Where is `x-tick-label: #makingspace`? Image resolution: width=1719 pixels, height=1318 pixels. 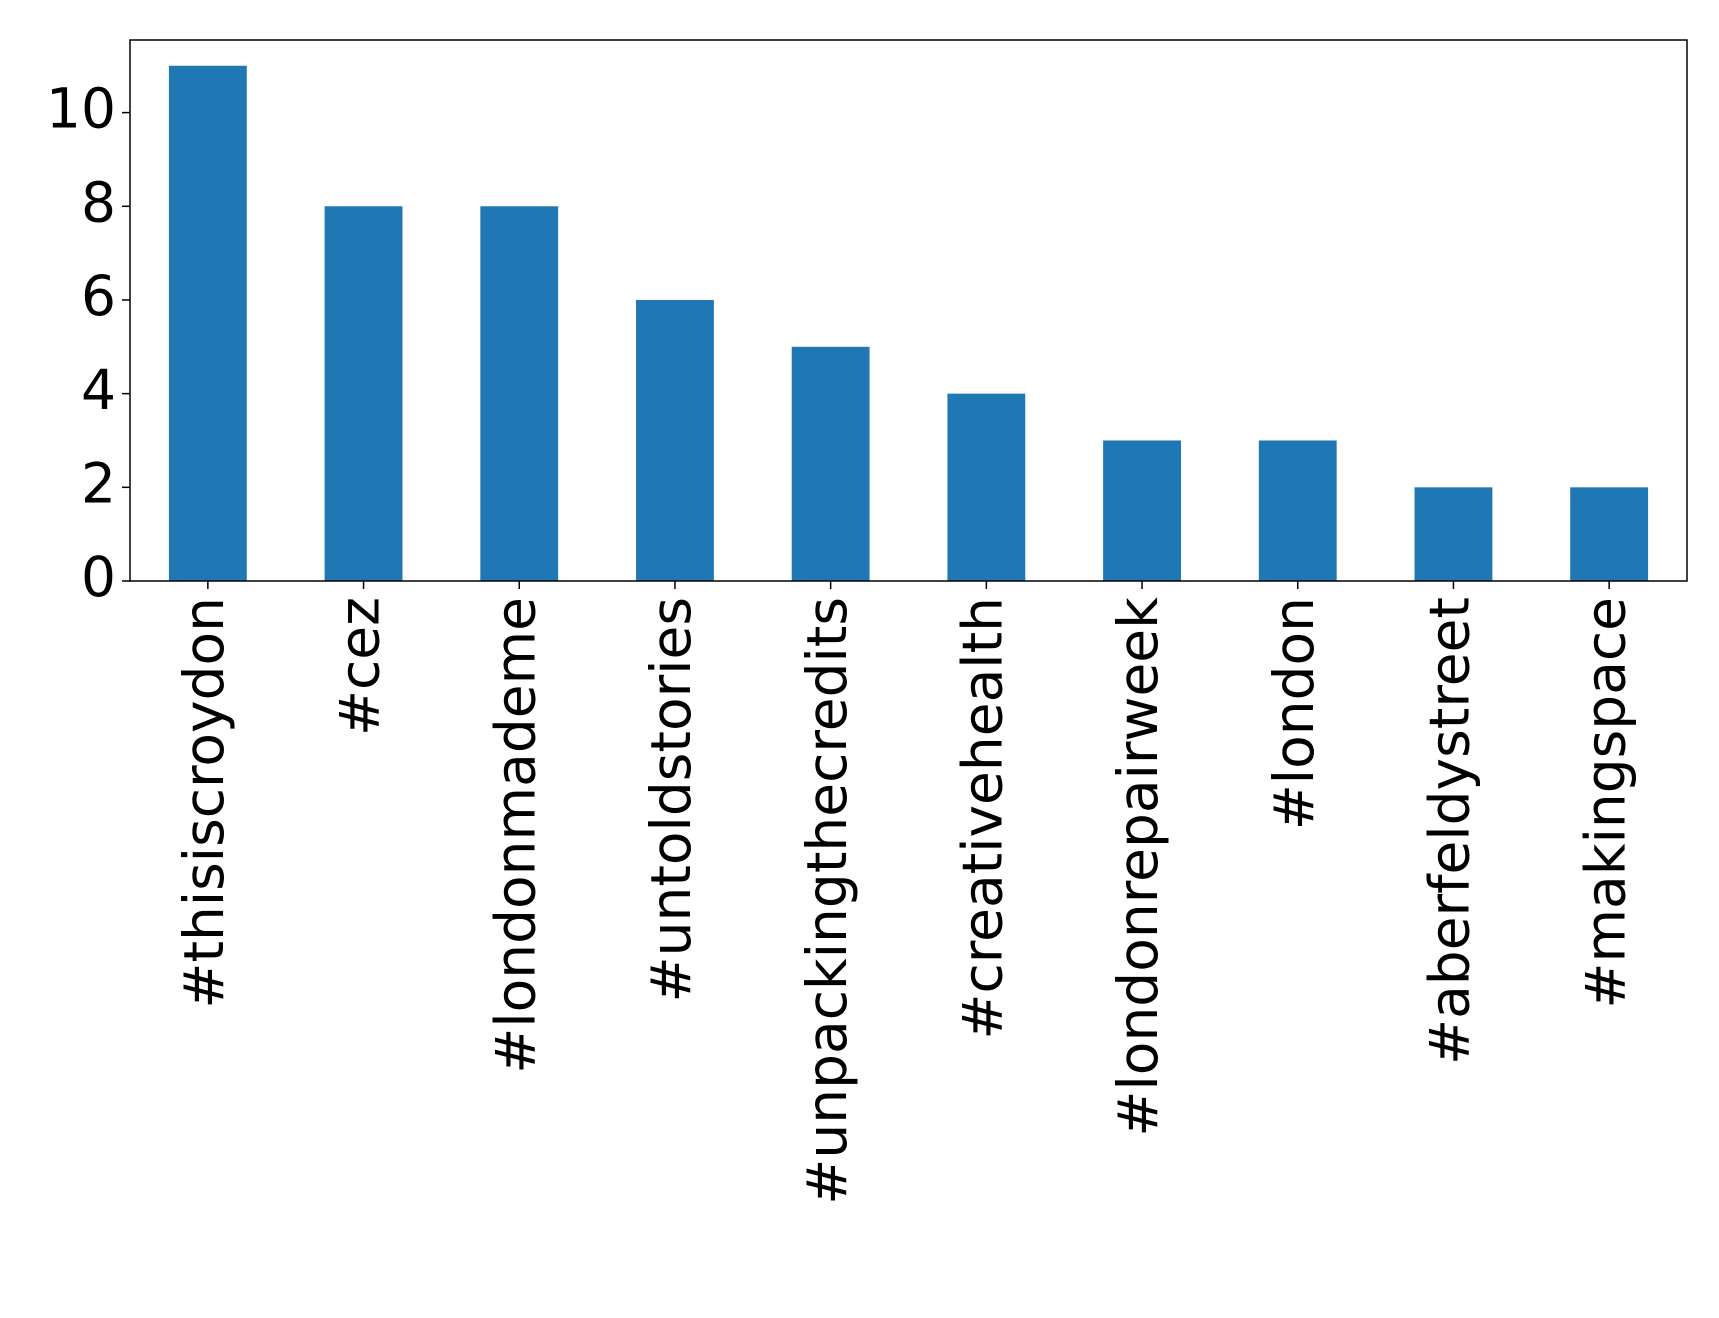
x-tick-label: #makingspace is located at coordinates (1605, 803).